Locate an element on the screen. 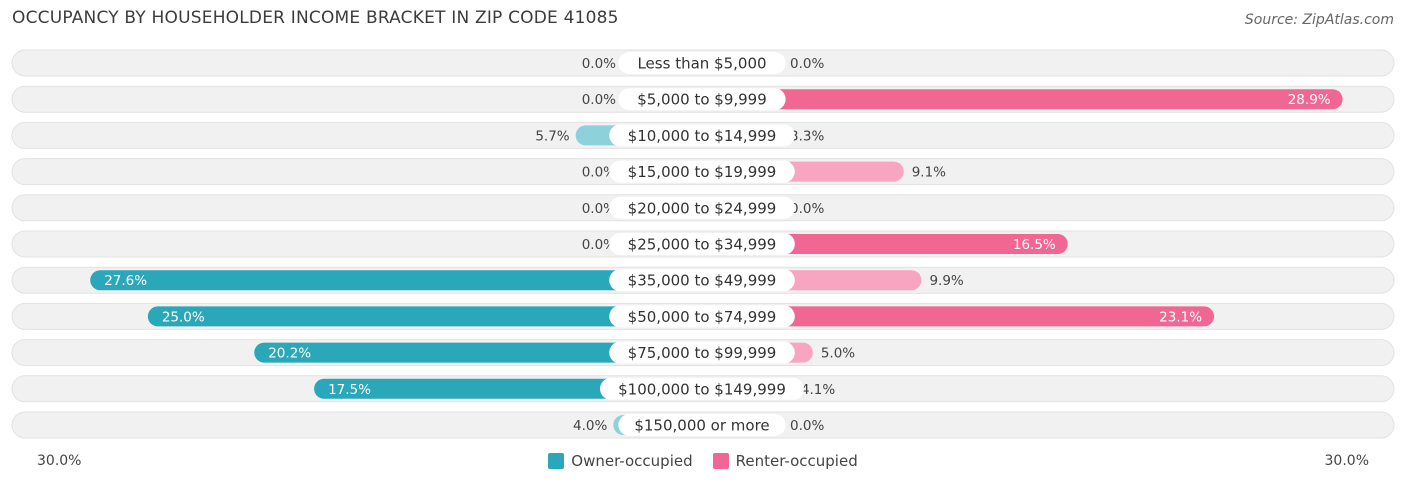 Image resolution: width=1406 pixels, height=486 pixels. axis-label-left: 30.0% is located at coordinates (59, 461).